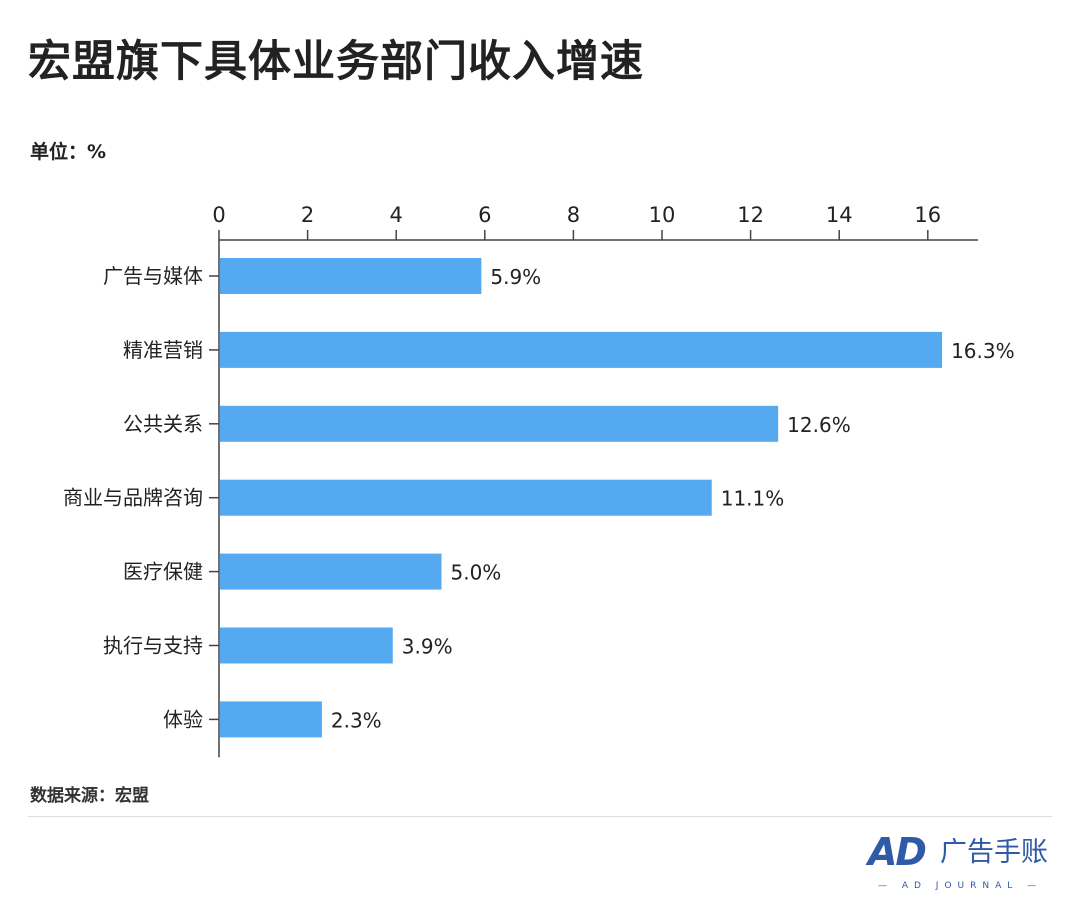 The height and width of the screenshot is (918, 1080). I want to click on divider, so click(540, 816).